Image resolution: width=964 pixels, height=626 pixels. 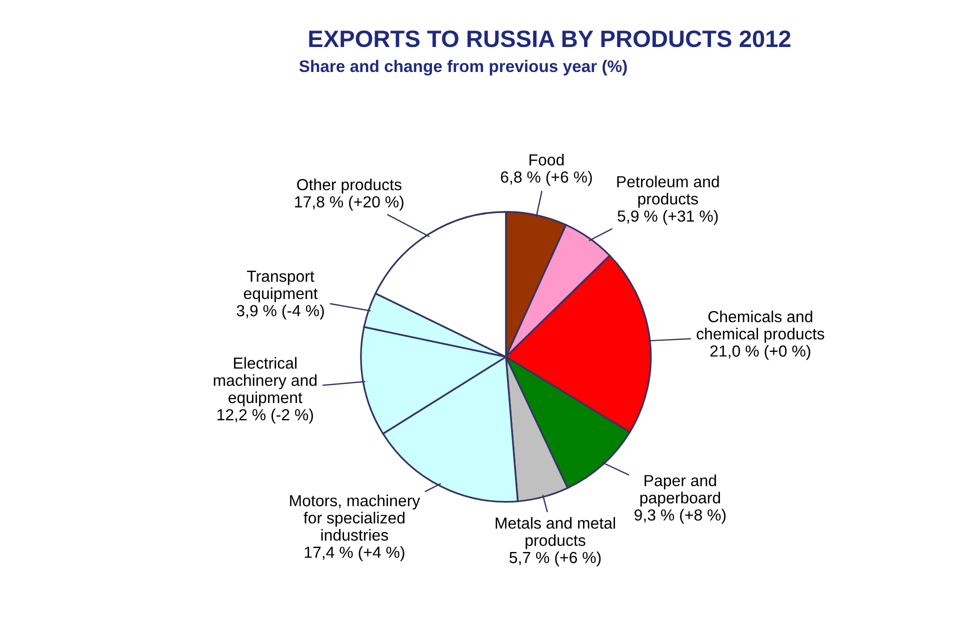 I want to click on slice-label: Other products, so click(x=349, y=186).